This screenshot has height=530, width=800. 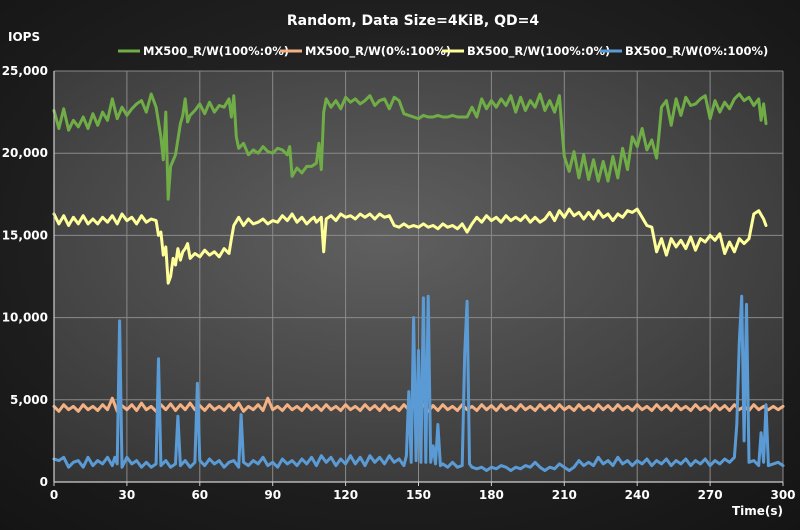 What do you see at coordinates (25, 235) in the screenshot?
I see `y-tick-label: 15,000` at bounding box center [25, 235].